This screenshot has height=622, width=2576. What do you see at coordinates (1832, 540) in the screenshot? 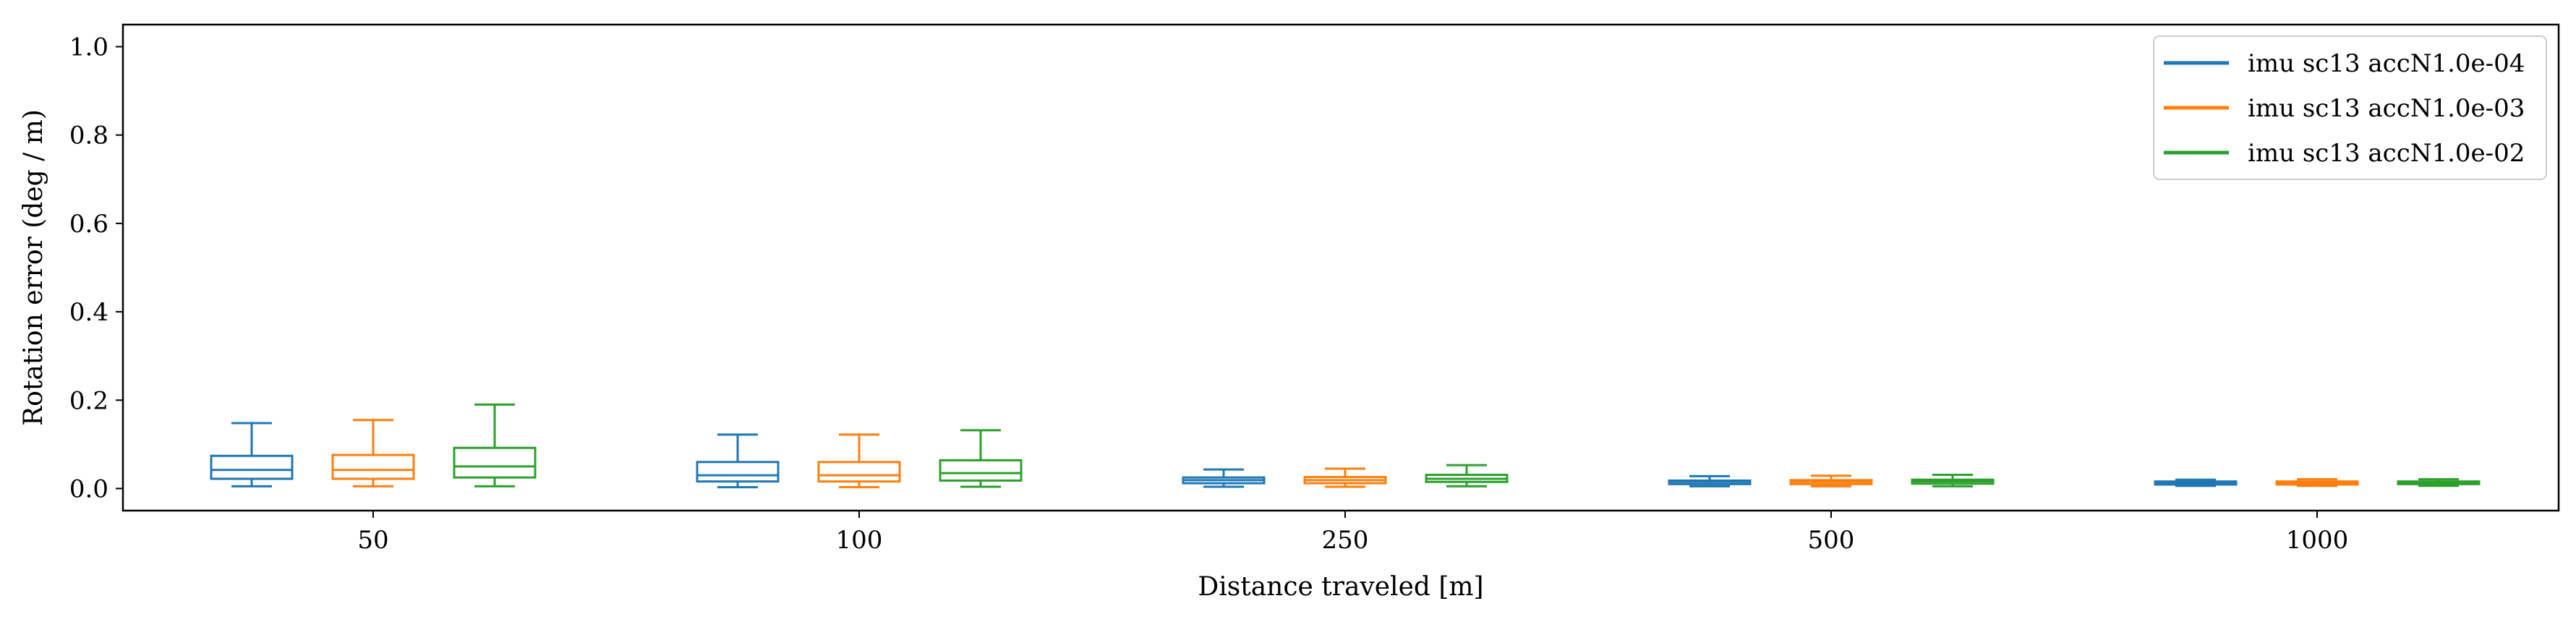
I see `x-tick-label: 500` at bounding box center [1832, 540].